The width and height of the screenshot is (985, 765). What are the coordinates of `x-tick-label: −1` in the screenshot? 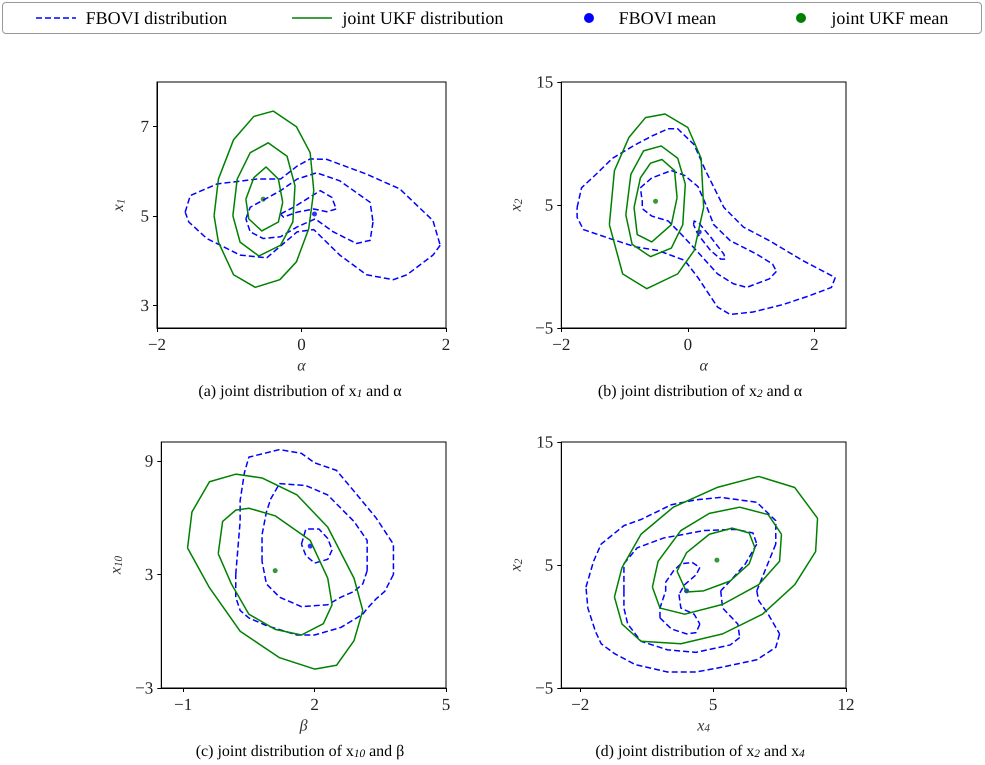 It's located at (183, 704).